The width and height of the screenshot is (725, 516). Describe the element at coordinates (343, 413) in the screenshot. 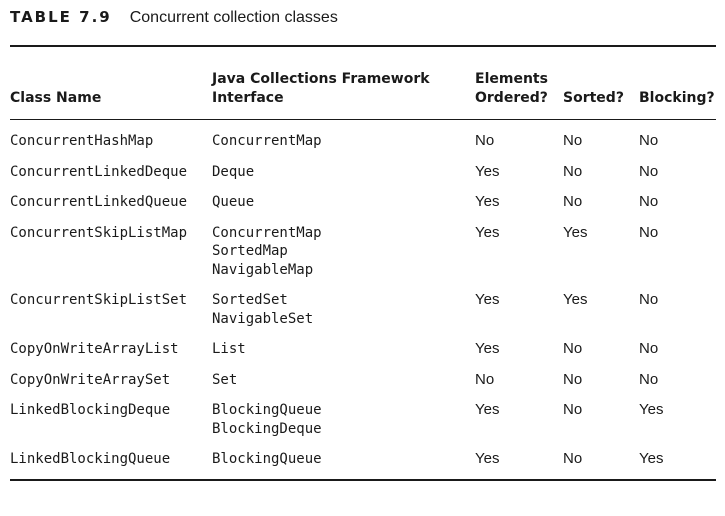

I see `cell-interfaces: BlockingQueue BlockingDeque` at that location.